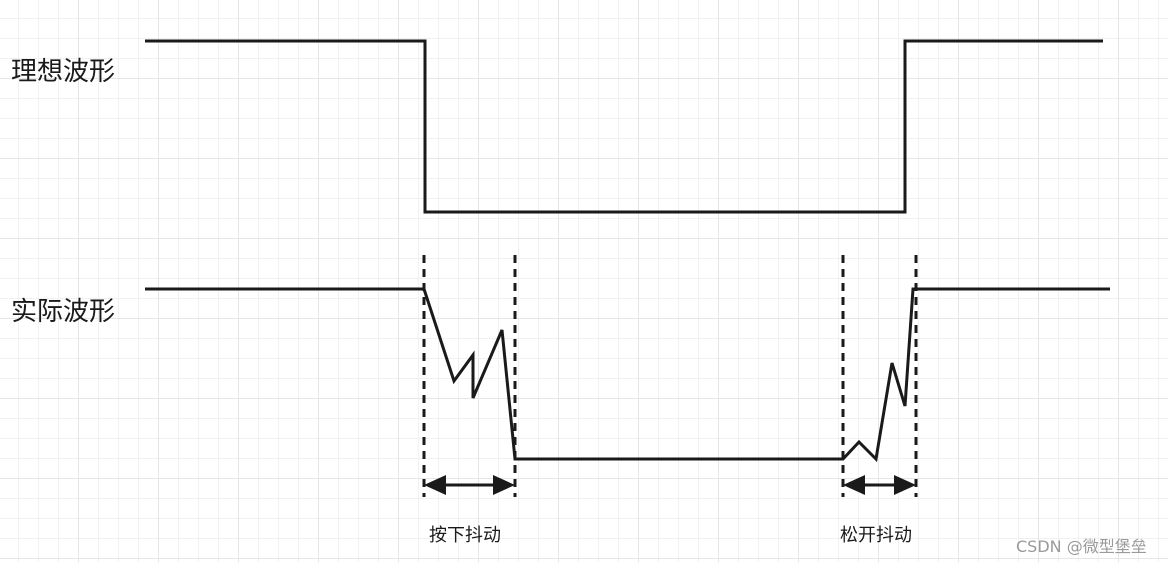  What do you see at coordinates (63, 72) in the screenshot?
I see `ideal-waveform-label: 理想波形` at bounding box center [63, 72].